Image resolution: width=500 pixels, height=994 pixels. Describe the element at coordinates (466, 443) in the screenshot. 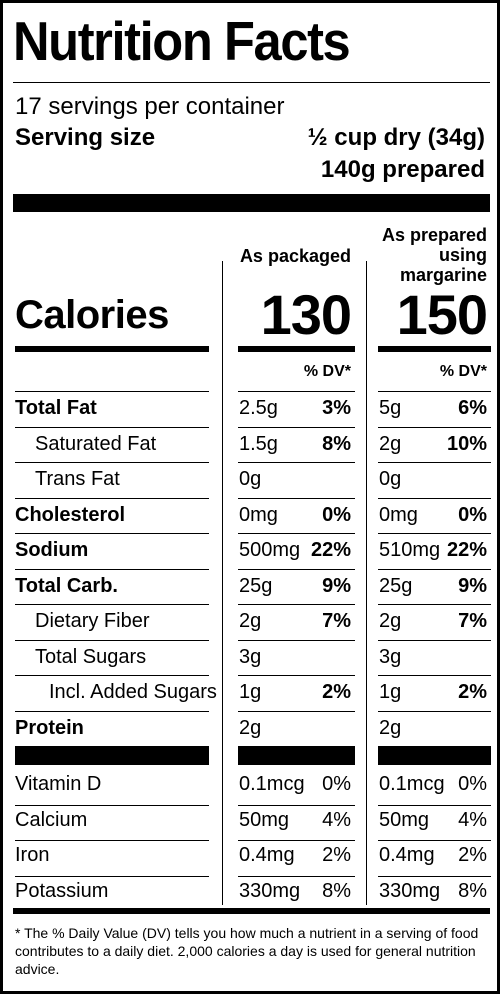

I see `prepared-dv: 10%` at that location.